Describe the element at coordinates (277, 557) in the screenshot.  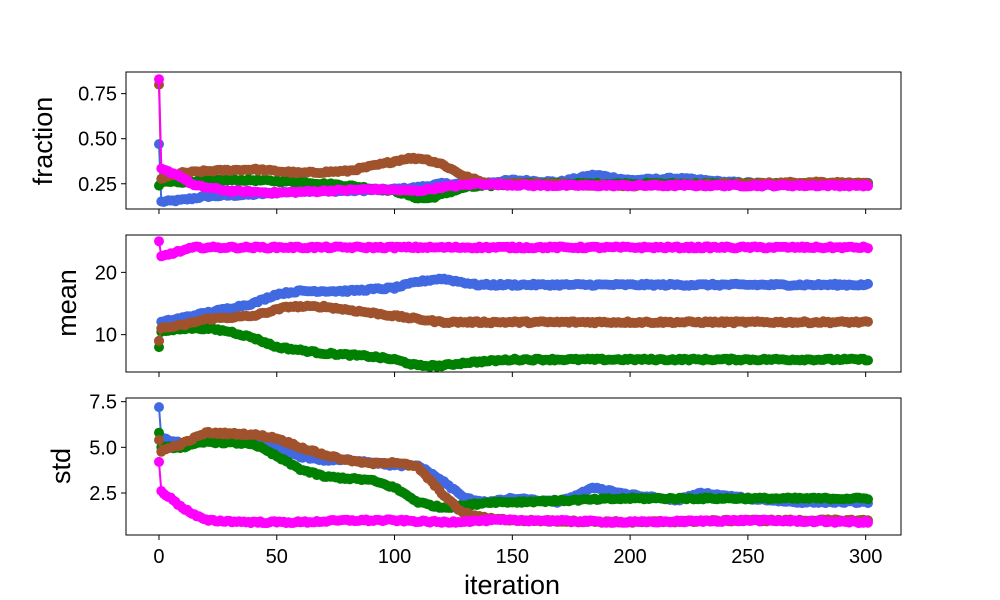
I see `std-xtick-label: 50` at that location.